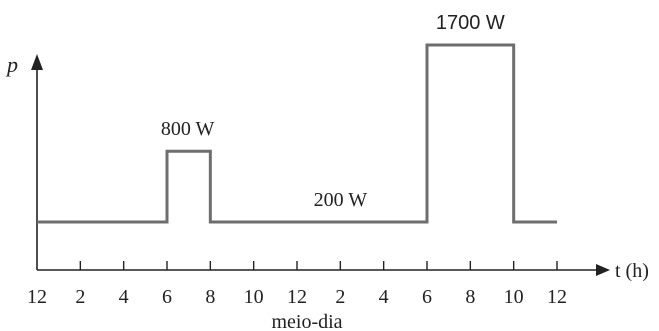 The height and width of the screenshot is (331, 659). What do you see at coordinates (632, 271) in the screenshot?
I see `x-axis-label: t (h)` at bounding box center [632, 271].